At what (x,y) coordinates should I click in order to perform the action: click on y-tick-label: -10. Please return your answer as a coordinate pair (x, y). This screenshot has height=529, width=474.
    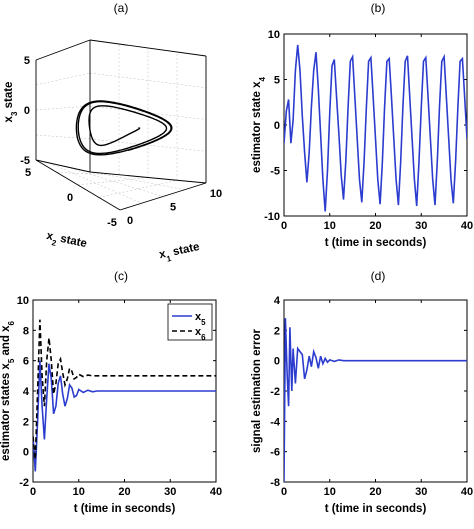
    Looking at the image, I should click on (272, 217).